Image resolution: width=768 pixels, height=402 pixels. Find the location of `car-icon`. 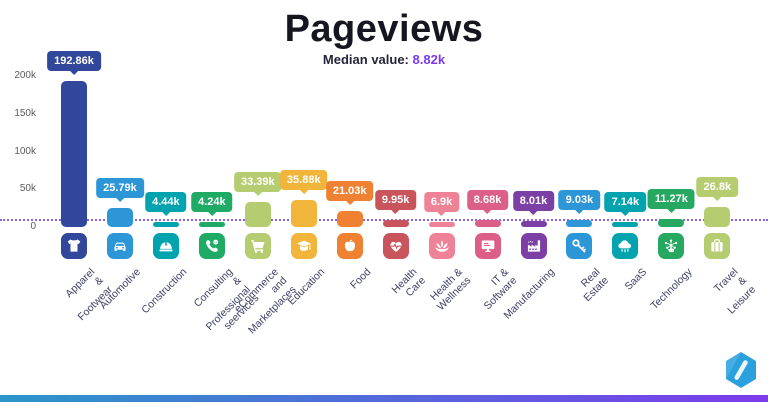

car-icon is located at coordinates (119, 246).